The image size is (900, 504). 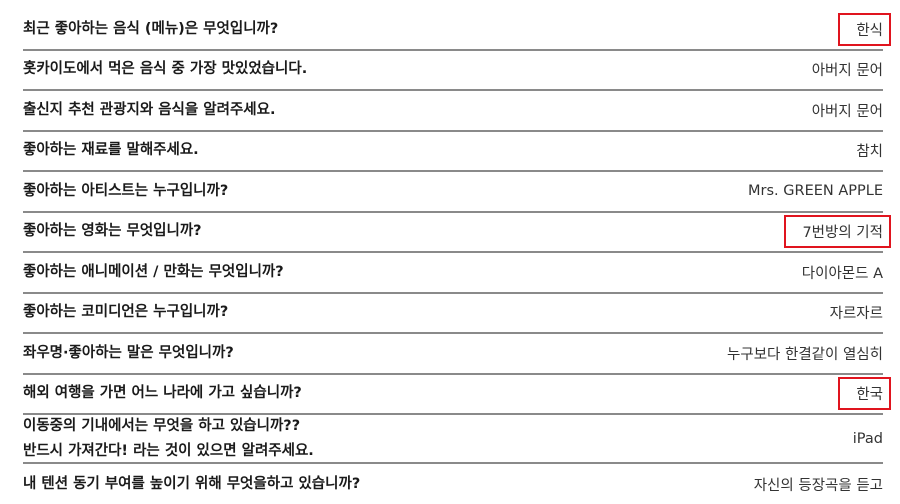 I want to click on question-text: 해외 여행을 가면 어느 나라에 가고 싶습니까?, so click(x=162, y=393).